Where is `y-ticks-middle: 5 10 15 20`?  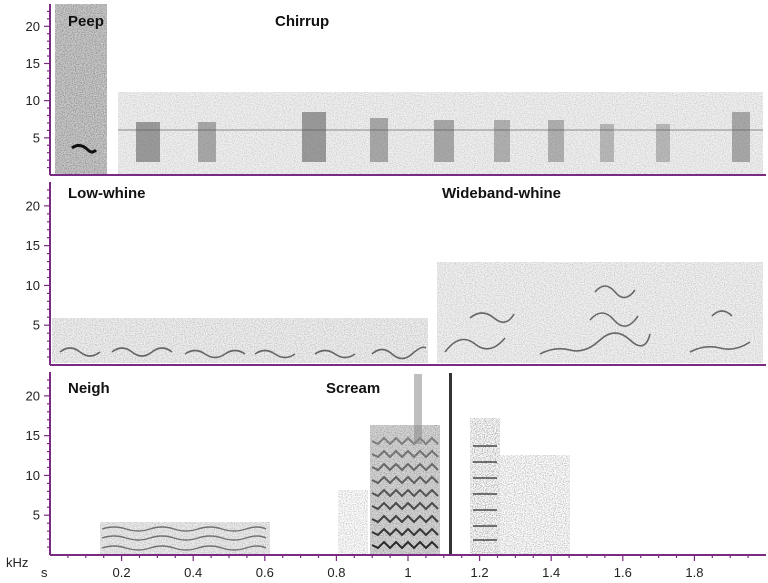
y-ticks-middle: 5 10 15 20 is located at coordinates (38, 273).